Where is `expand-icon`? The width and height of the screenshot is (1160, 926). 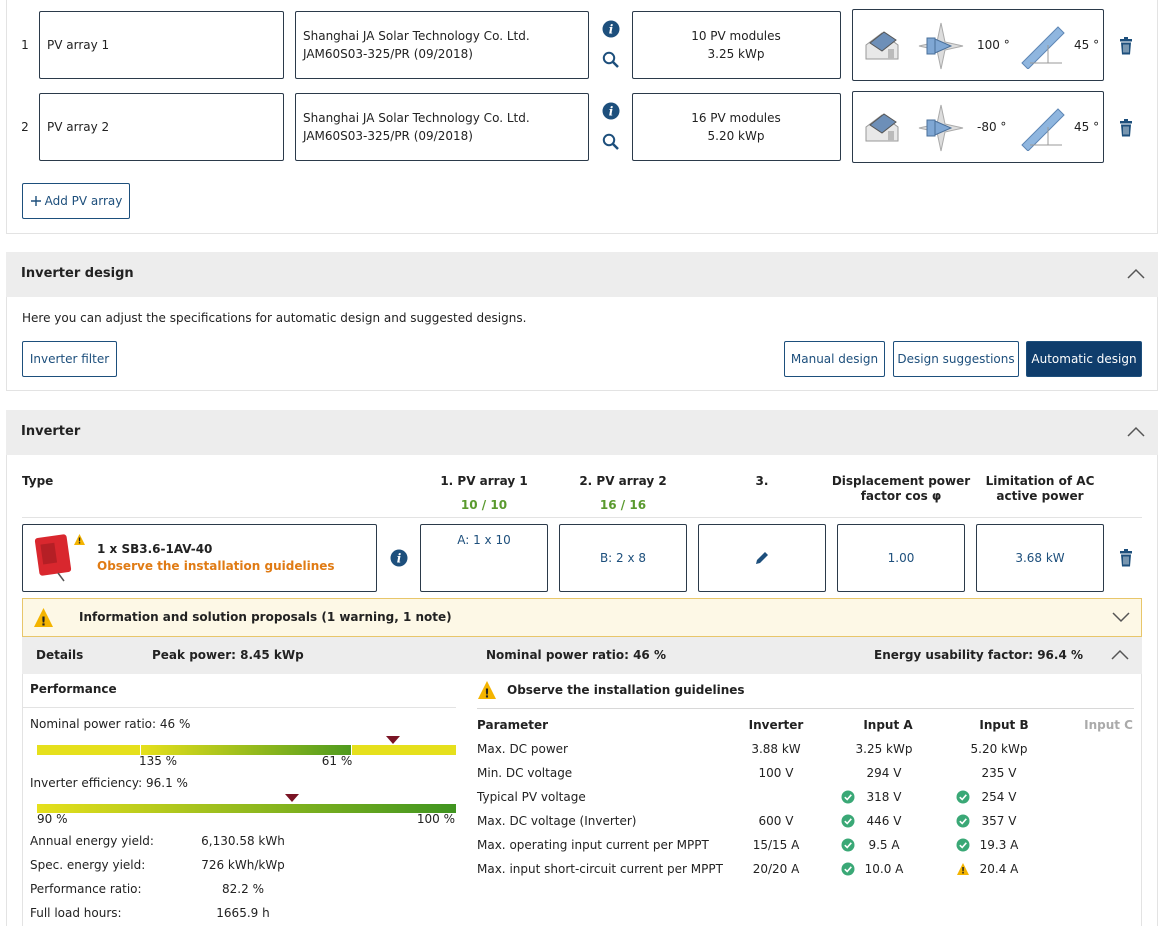 expand-icon is located at coordinates (1121, 617).